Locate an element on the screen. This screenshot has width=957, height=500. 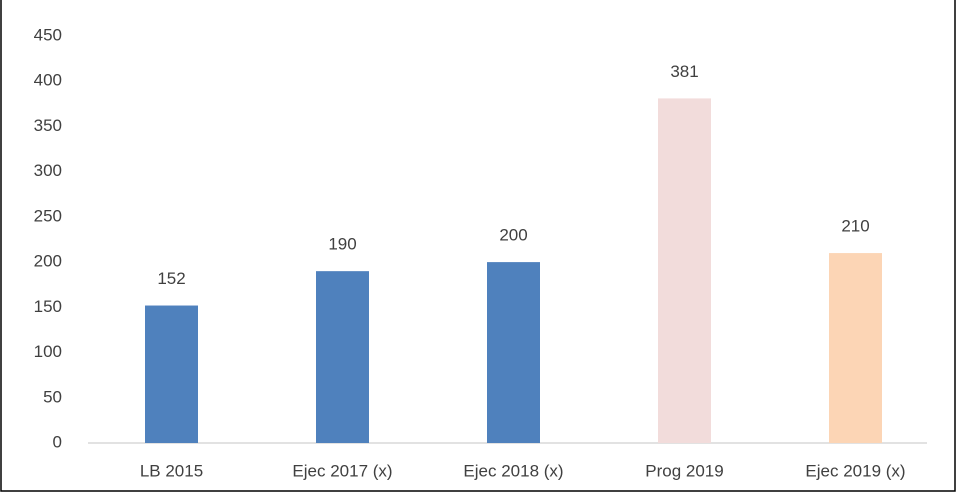
data-label: 152 is located at coordinates (171, 278).